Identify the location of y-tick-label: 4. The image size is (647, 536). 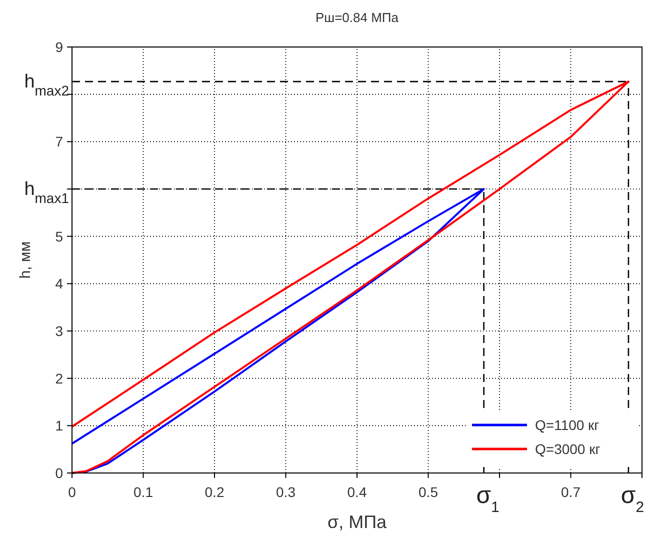
(59, 284).